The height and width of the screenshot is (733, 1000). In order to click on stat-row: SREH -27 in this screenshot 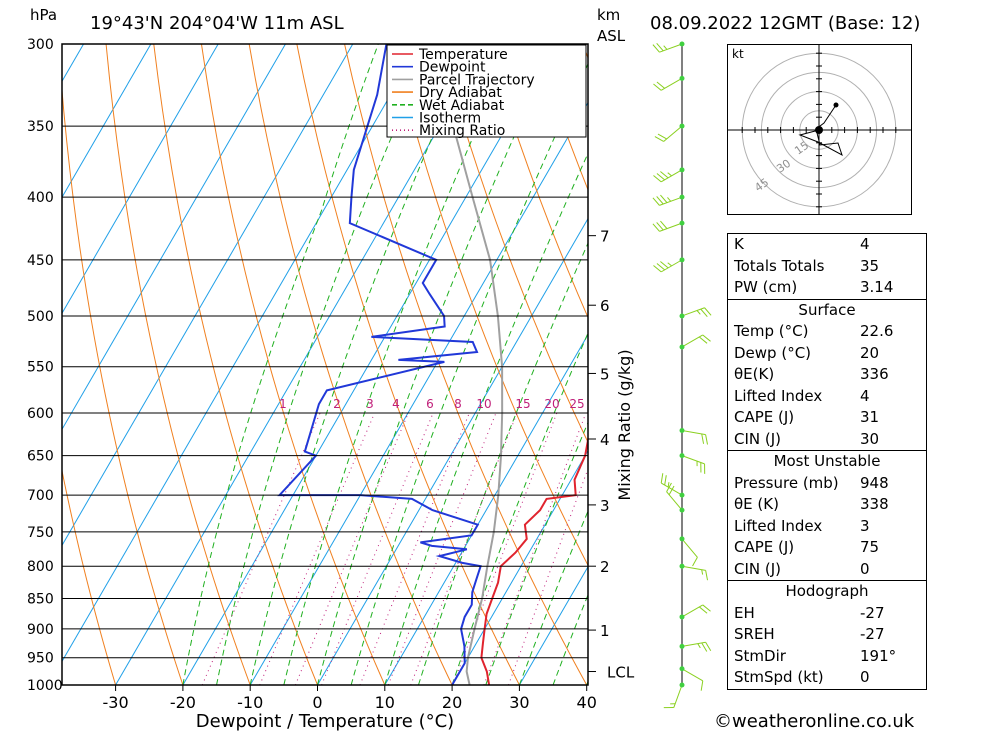, I will do `click(827, 635)`.